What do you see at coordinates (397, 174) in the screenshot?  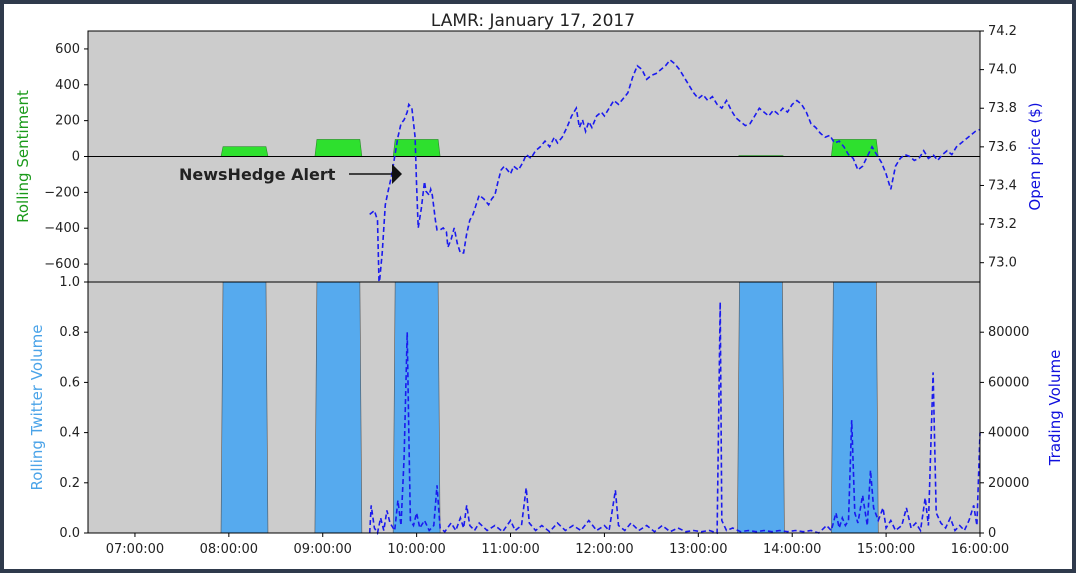 I see `annotation-arrow-head` at bounding box center [397, 174].